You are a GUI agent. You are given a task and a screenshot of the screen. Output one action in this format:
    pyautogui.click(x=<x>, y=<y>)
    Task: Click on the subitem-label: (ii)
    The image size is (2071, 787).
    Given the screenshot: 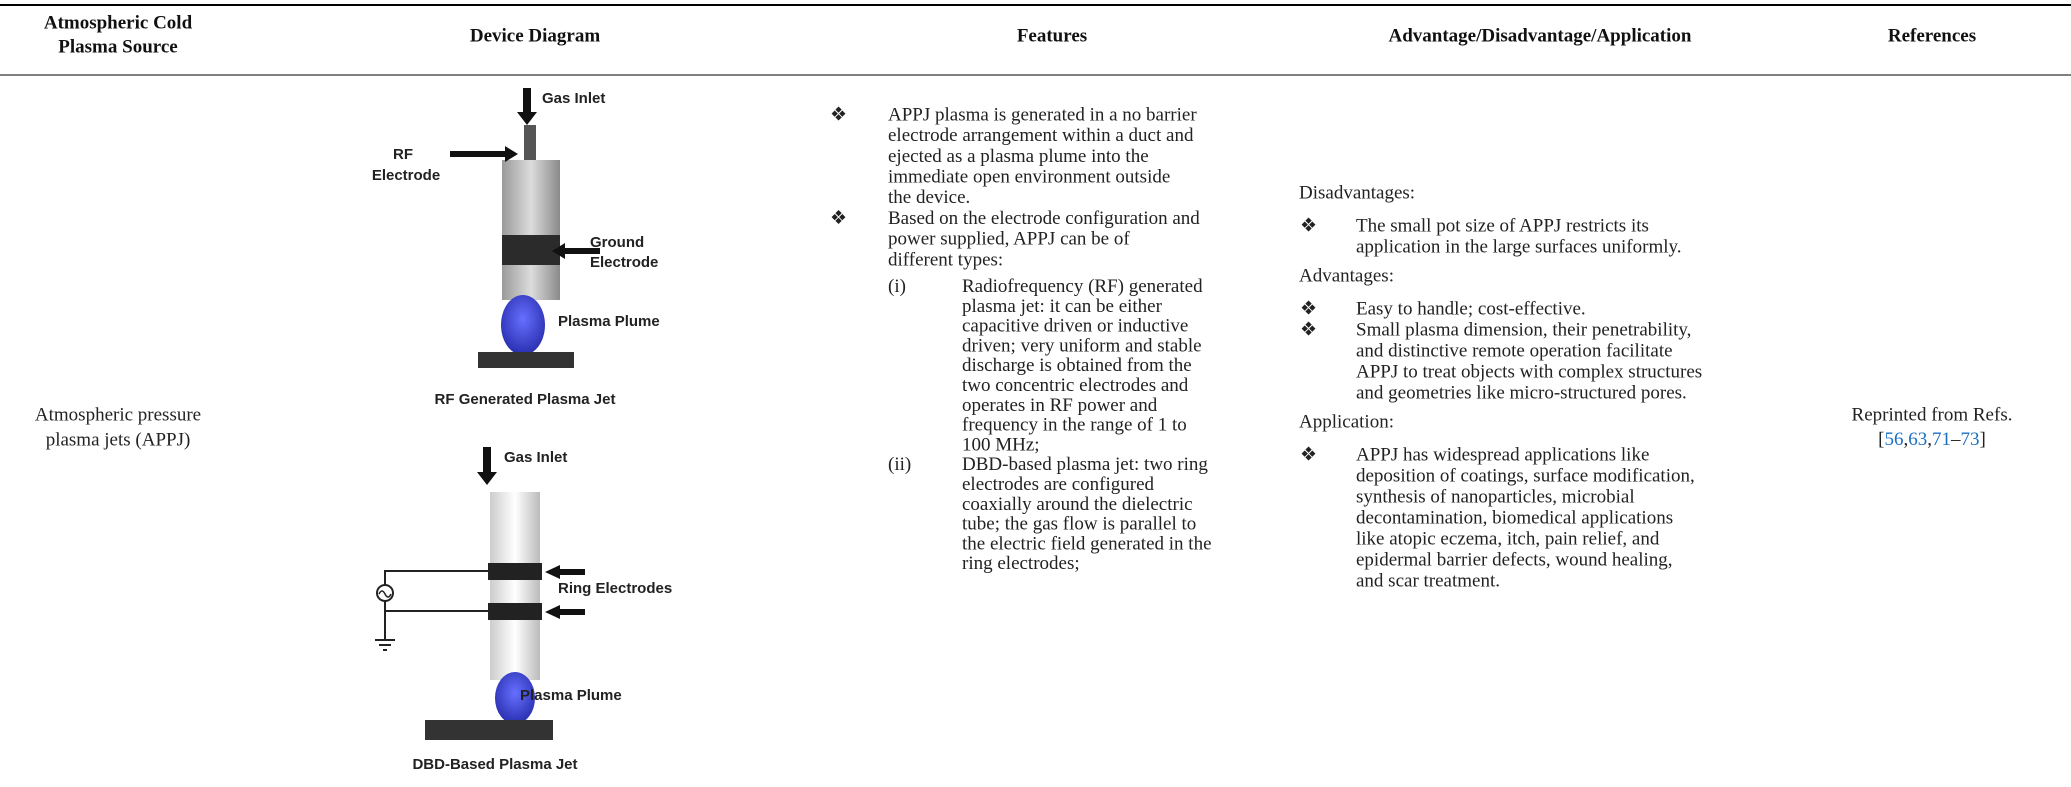 What is the action you would take?
    pyautogui.click(x=899, y=464)
    